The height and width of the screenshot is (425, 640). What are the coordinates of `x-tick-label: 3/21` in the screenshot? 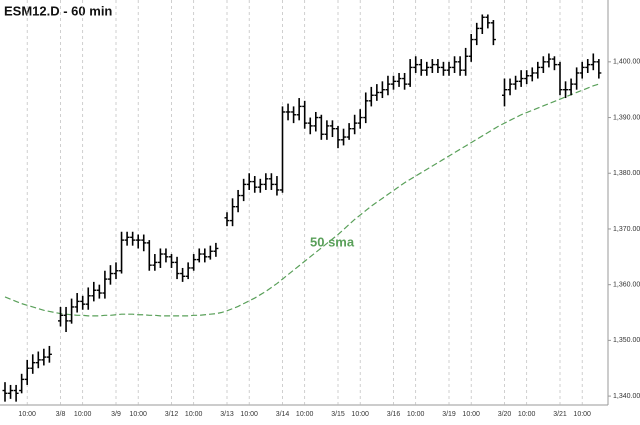 It's located at (560, 414).